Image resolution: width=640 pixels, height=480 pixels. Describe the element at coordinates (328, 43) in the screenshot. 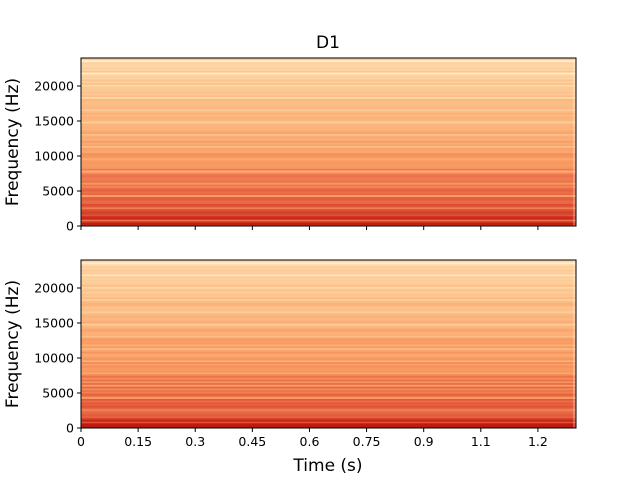

I see `chart-title: D1` at that location.